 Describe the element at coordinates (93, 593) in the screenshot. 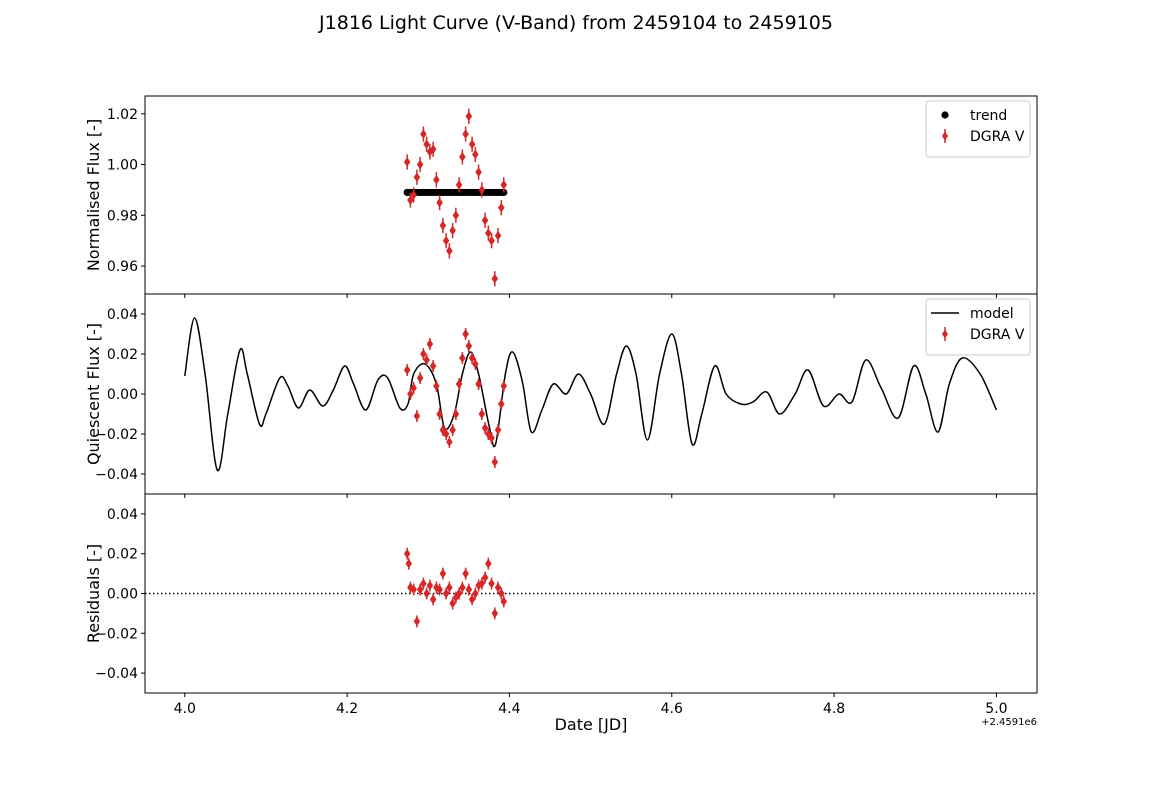

I see `bottom-ylabel: Residuals [-]` at that location.